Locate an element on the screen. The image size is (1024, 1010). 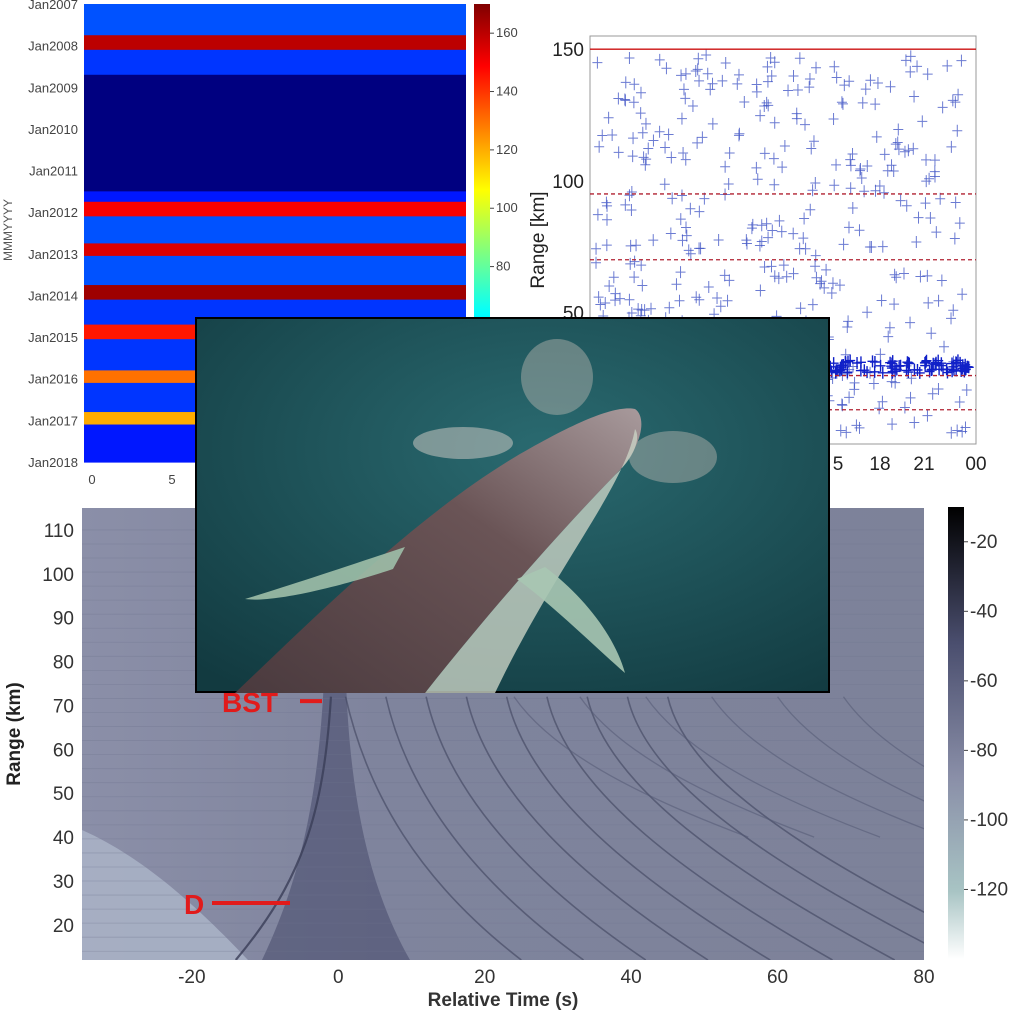
colorbar-tick-label: -100 is located at coordinates (989, 820).